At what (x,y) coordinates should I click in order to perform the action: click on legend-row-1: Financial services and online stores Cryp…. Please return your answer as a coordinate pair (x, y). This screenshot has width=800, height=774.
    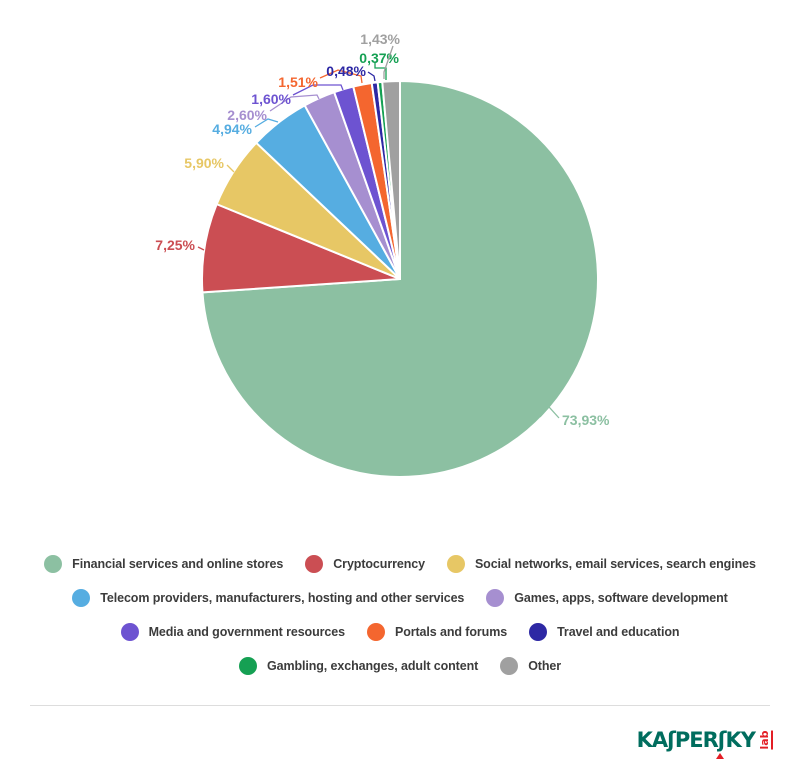
    Looking at the image, I should click on (400, 564).